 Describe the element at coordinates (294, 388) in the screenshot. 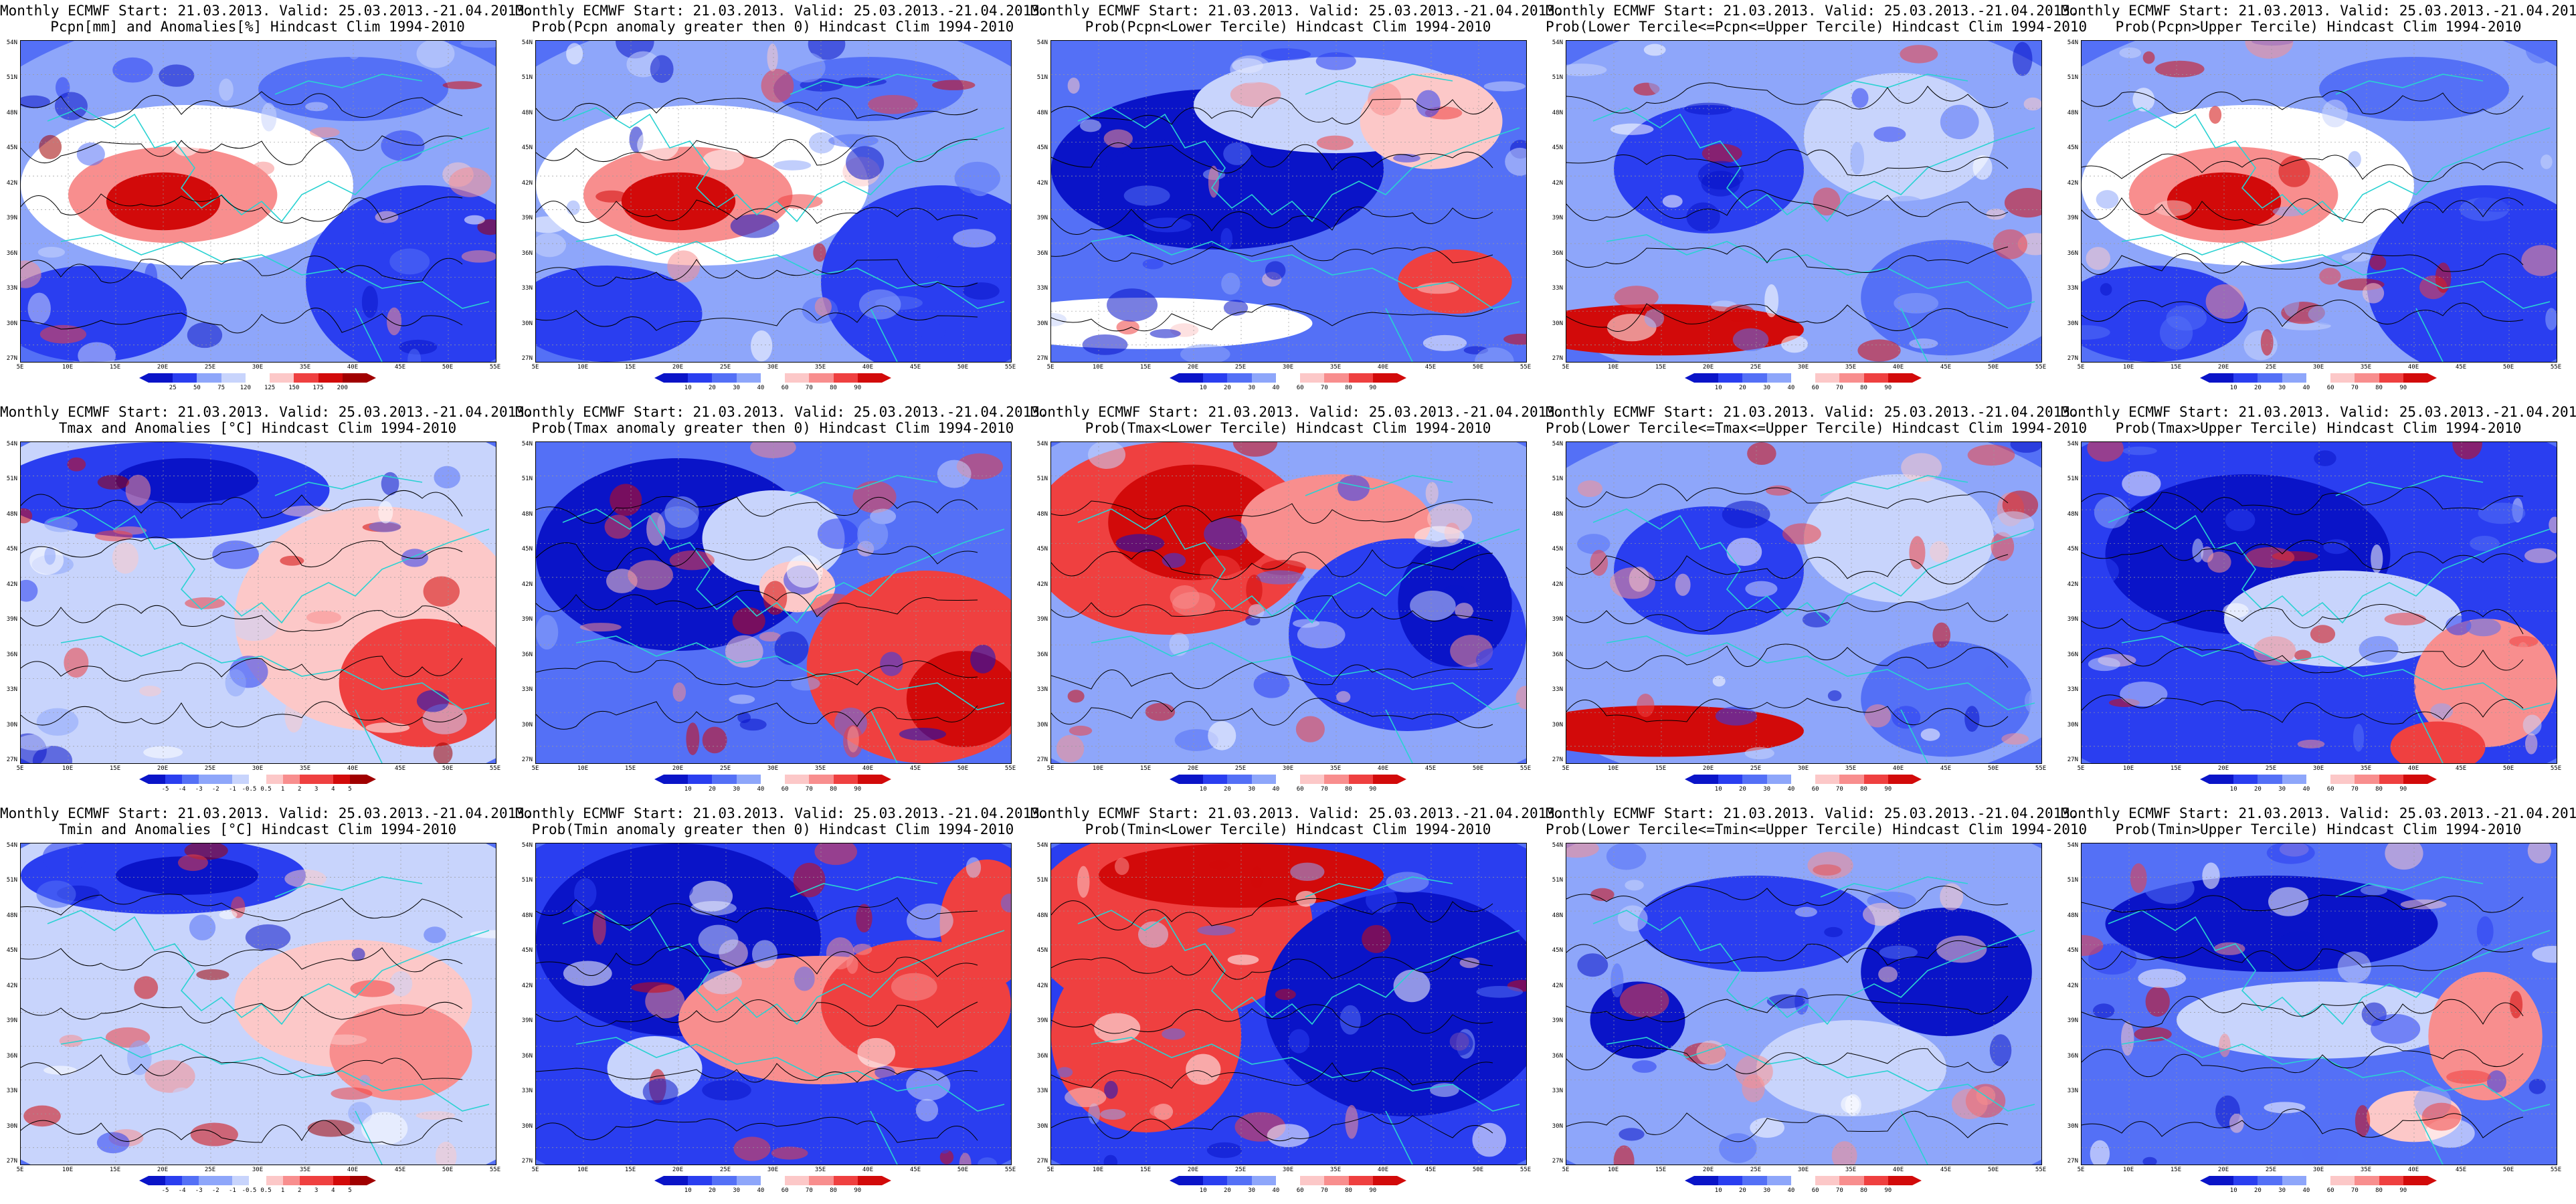

I see `colorbar-tick-label: 150` at that location.